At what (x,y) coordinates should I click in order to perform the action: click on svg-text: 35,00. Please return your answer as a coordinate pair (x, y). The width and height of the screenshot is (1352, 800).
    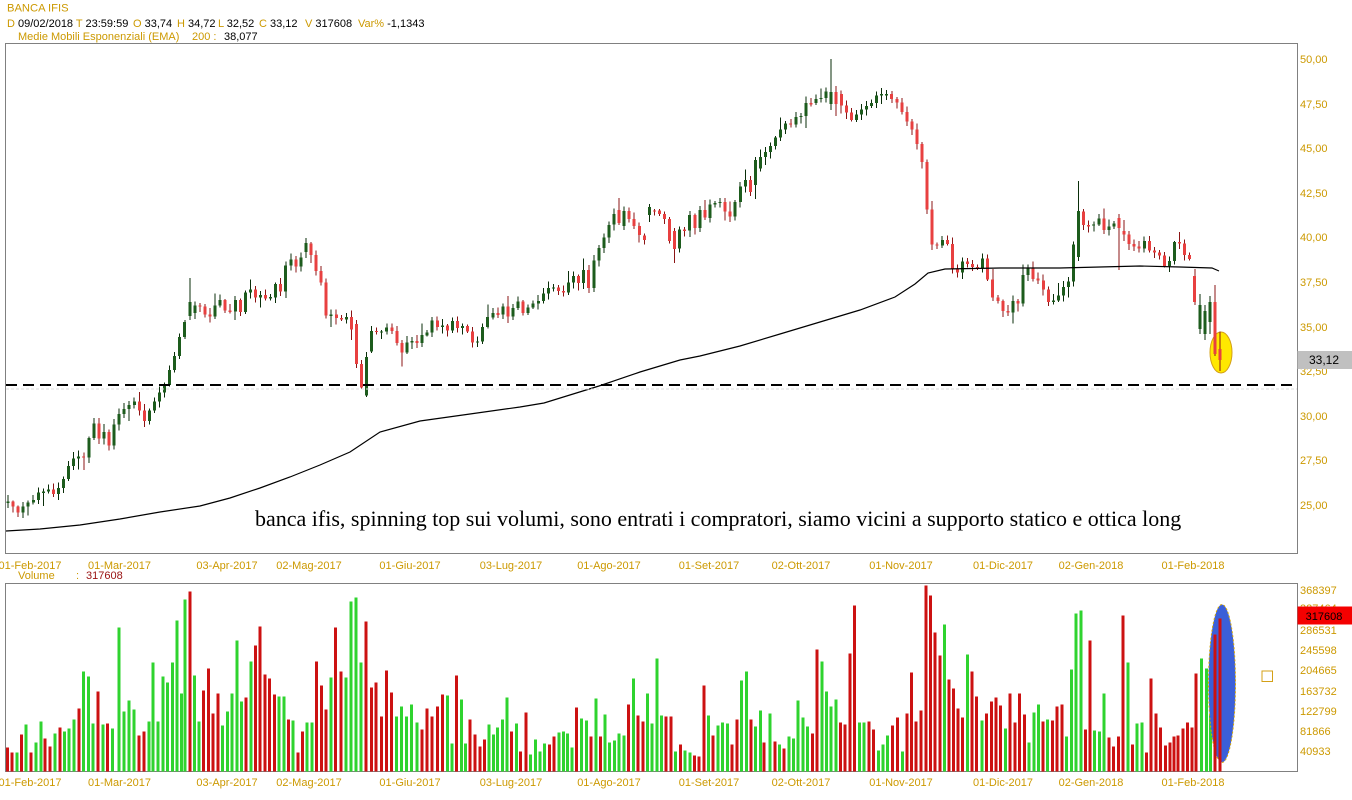
    Looking at the image, I should click on (1314, 328).